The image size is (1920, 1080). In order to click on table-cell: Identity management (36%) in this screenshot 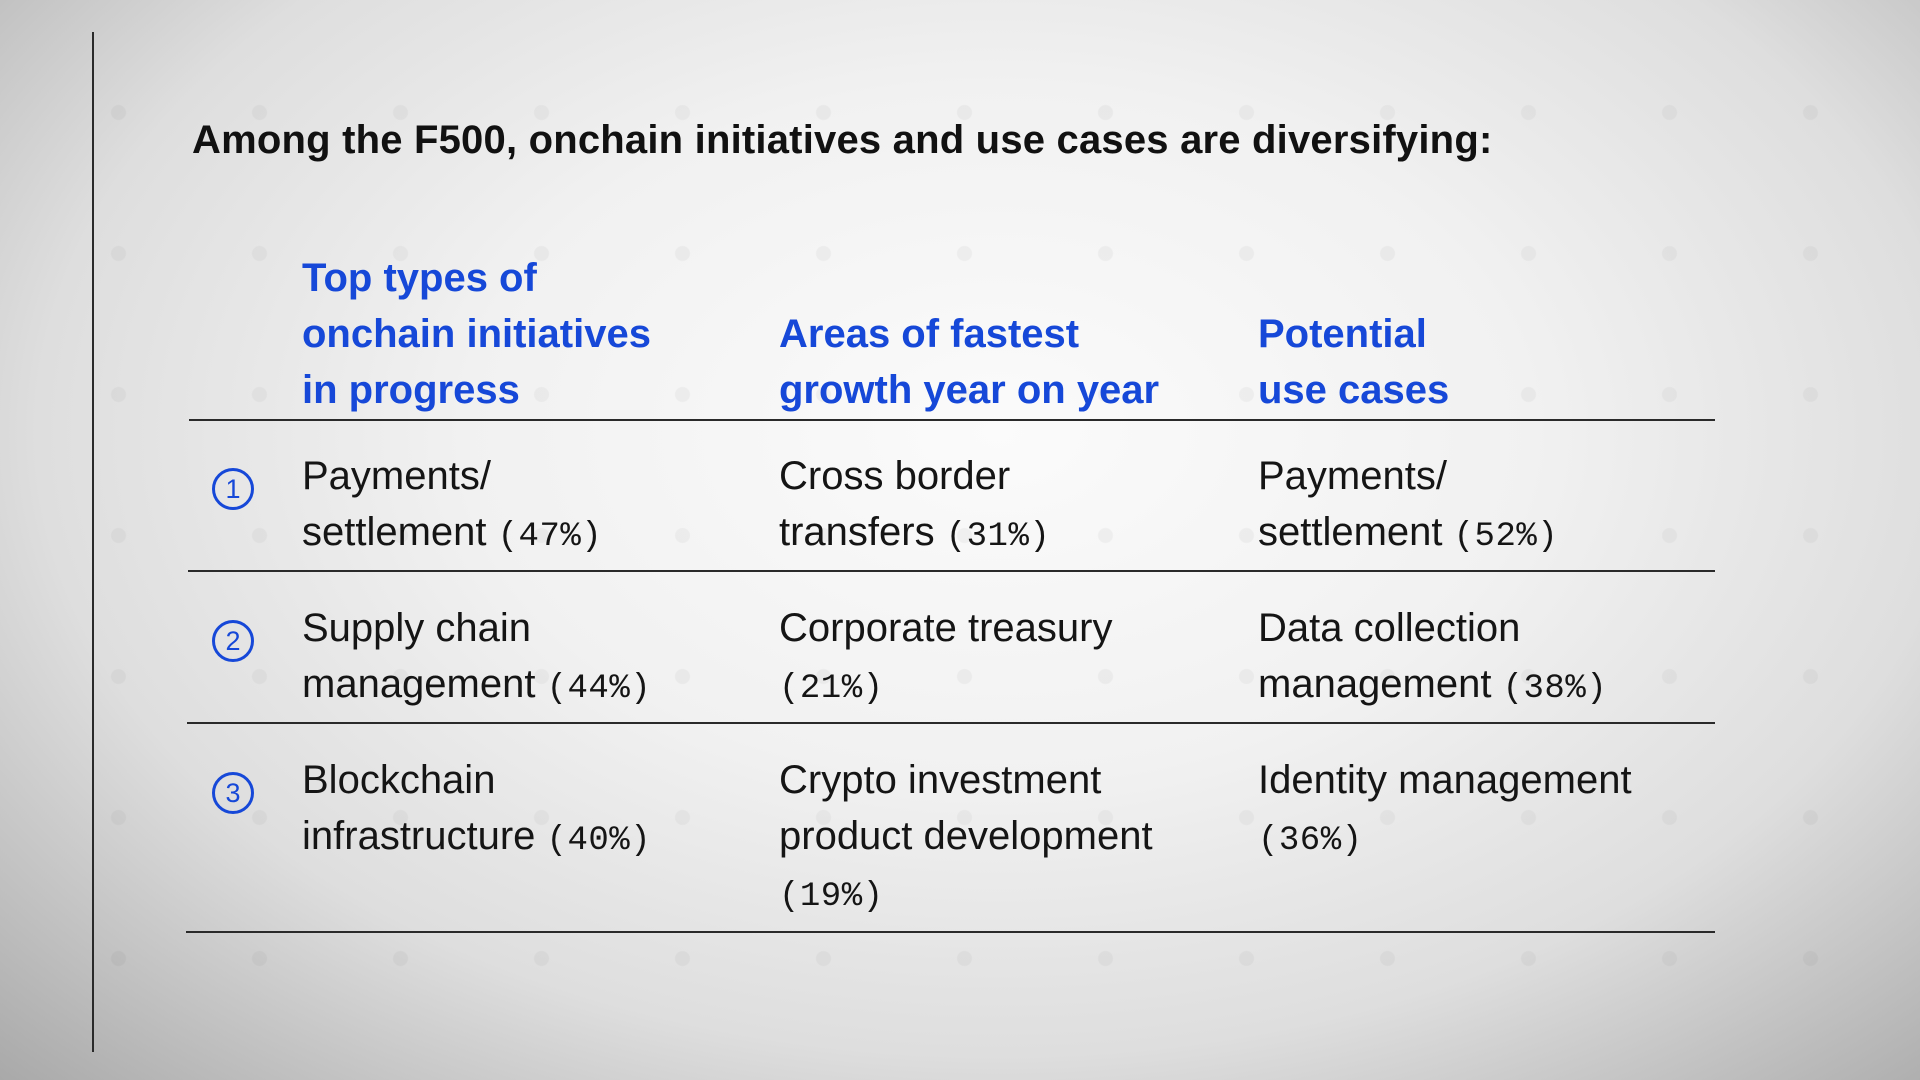, I will do `click(1493, 810)`.